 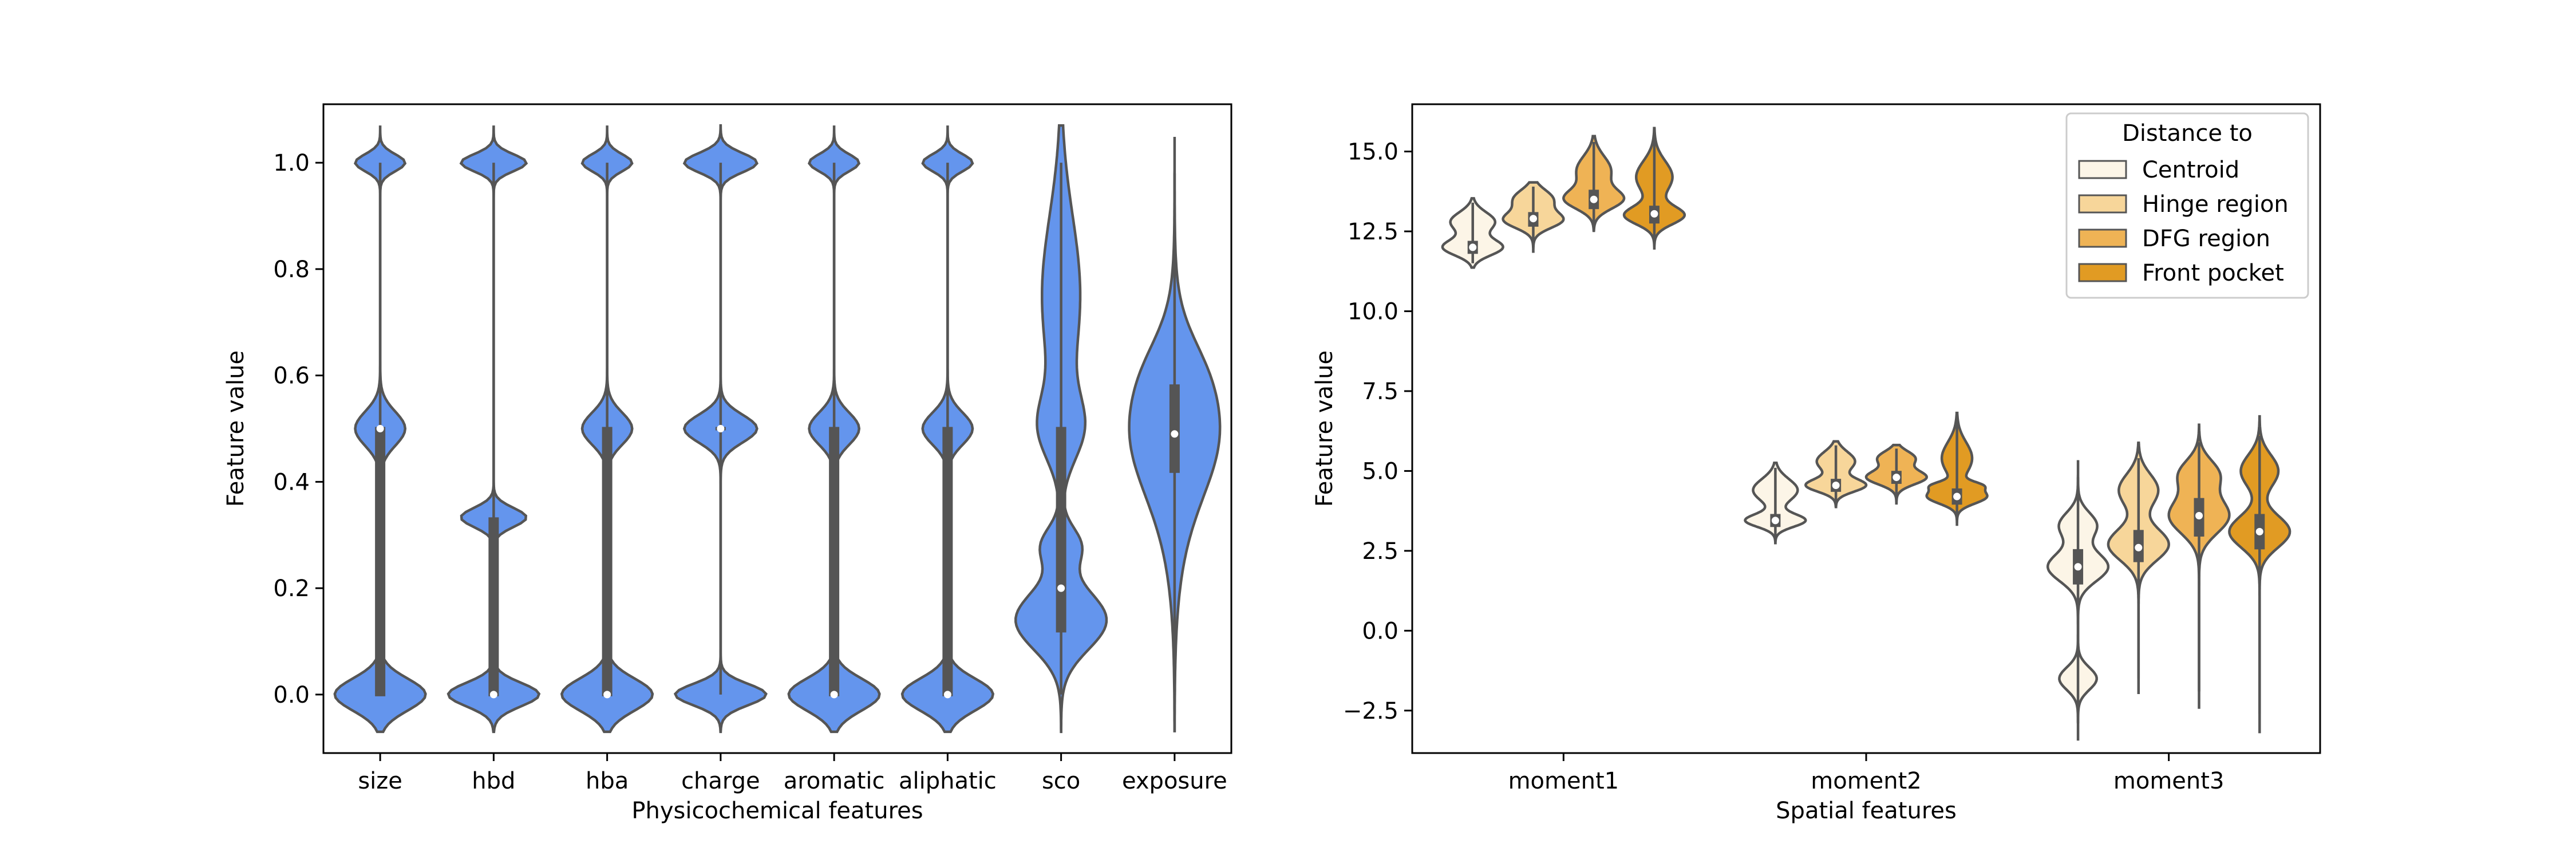 What do you see at coordinates (1380, 551) in the screenshot?
I see `y-tick-label: 2.5` at bounding box center [1380, 551].